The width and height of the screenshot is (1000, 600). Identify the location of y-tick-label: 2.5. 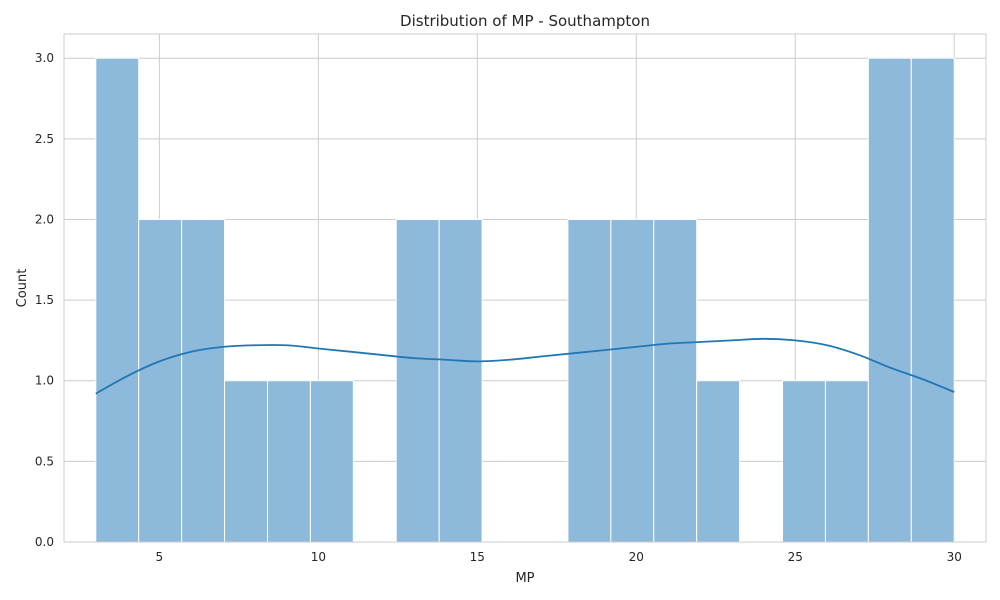
(44, 139).